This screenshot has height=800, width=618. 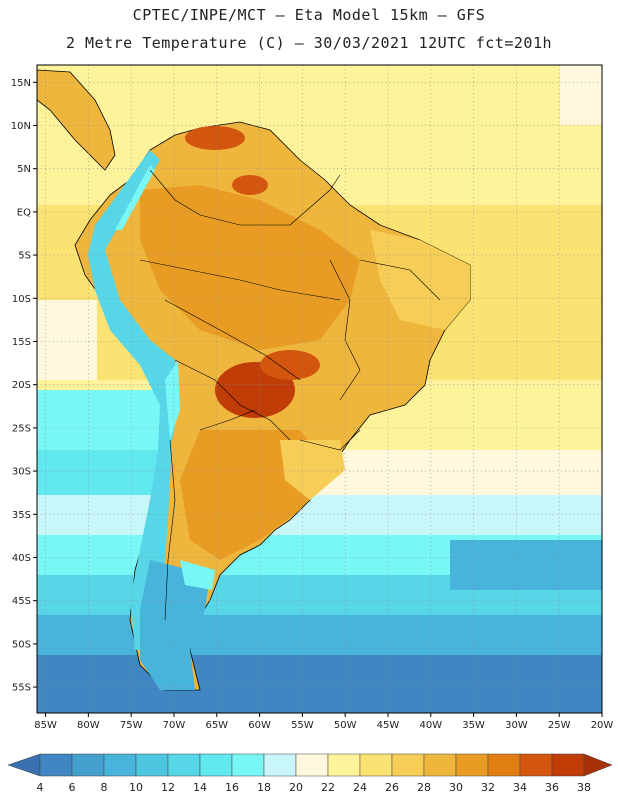 I want to click on colorbar-label: 20, so click(x=296, y=787).